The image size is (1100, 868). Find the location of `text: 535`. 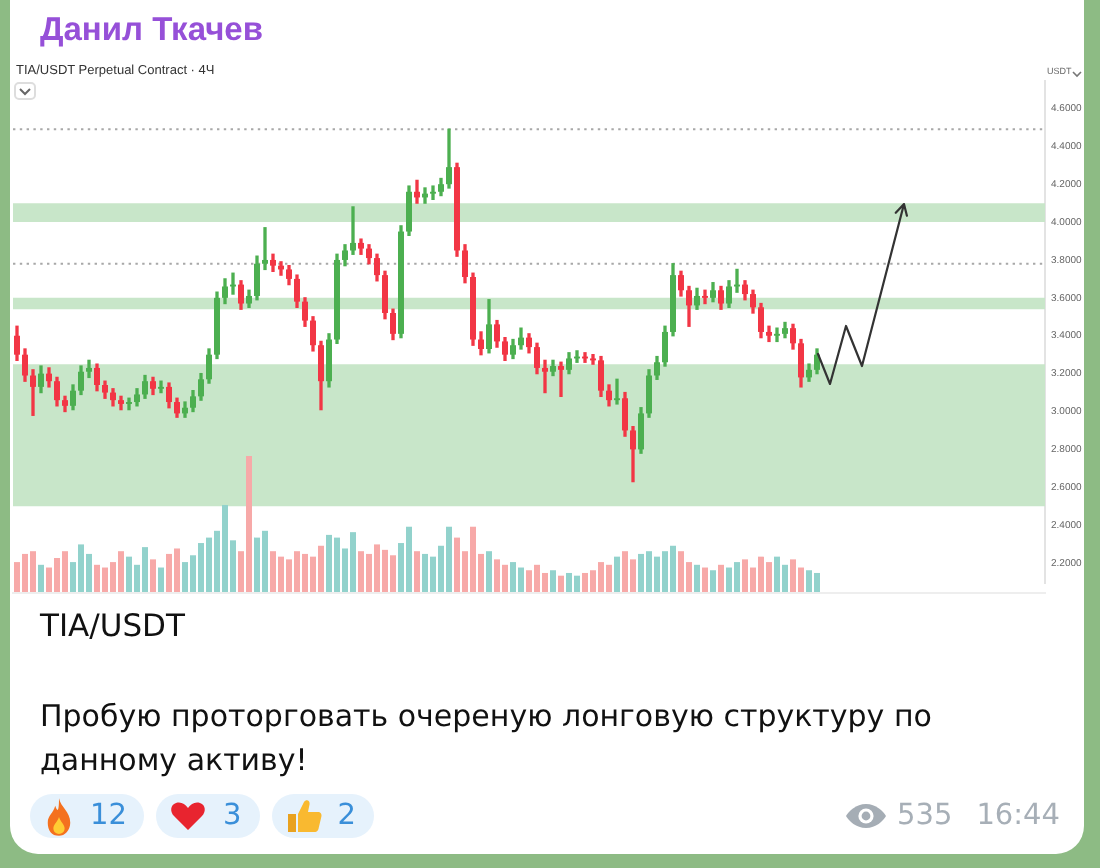

text: 535 is located at coordinates (925, 816).